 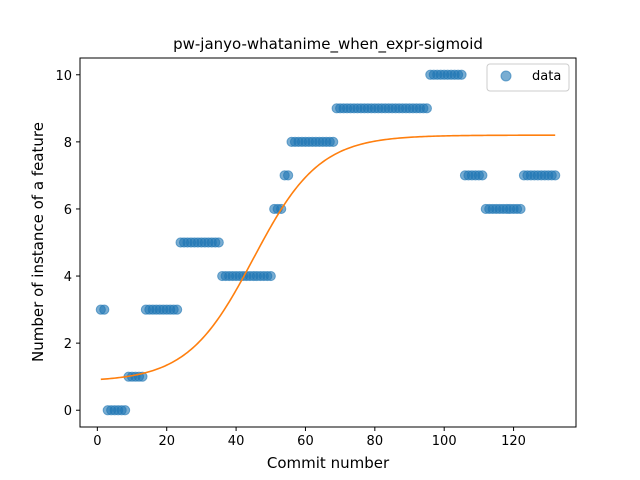 I want to click on y-tick-label: 6, so click(x=68, y=210).